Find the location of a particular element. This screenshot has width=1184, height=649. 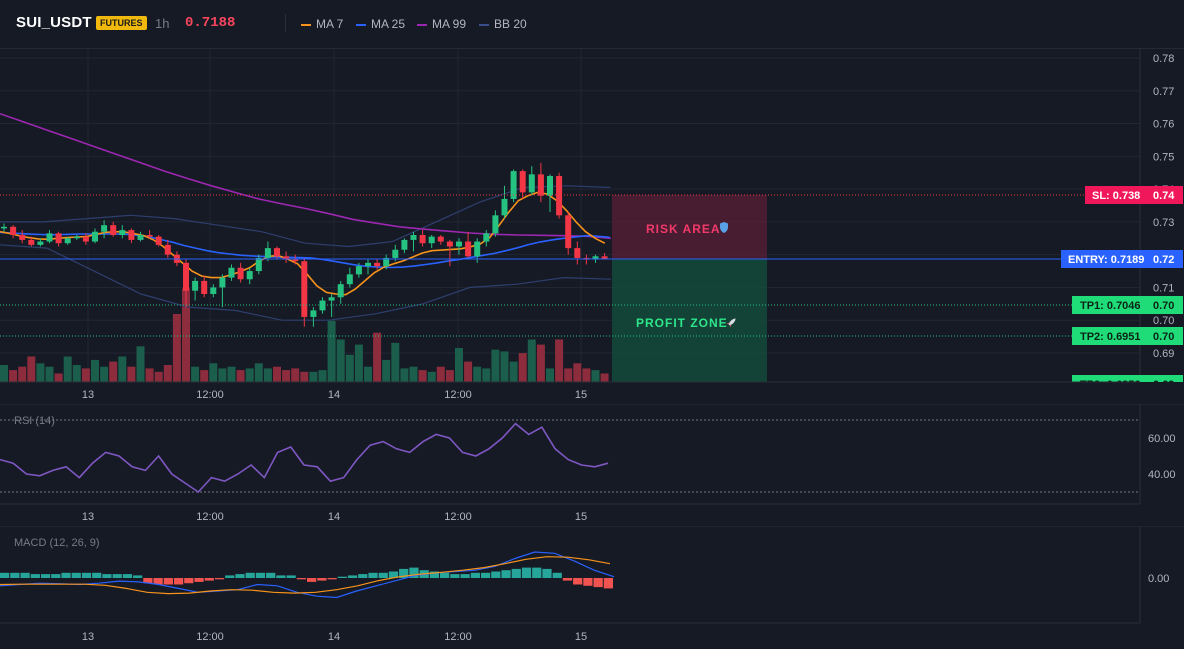

legend-bb20: BB 20 is located at coordinates (503, 24).